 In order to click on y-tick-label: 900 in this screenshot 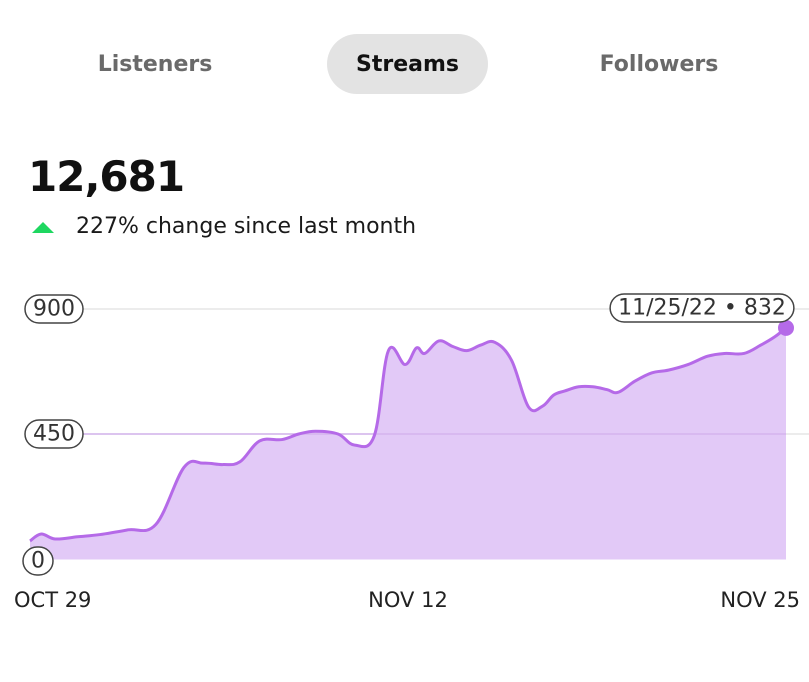, I will do `click(54, 309)`.